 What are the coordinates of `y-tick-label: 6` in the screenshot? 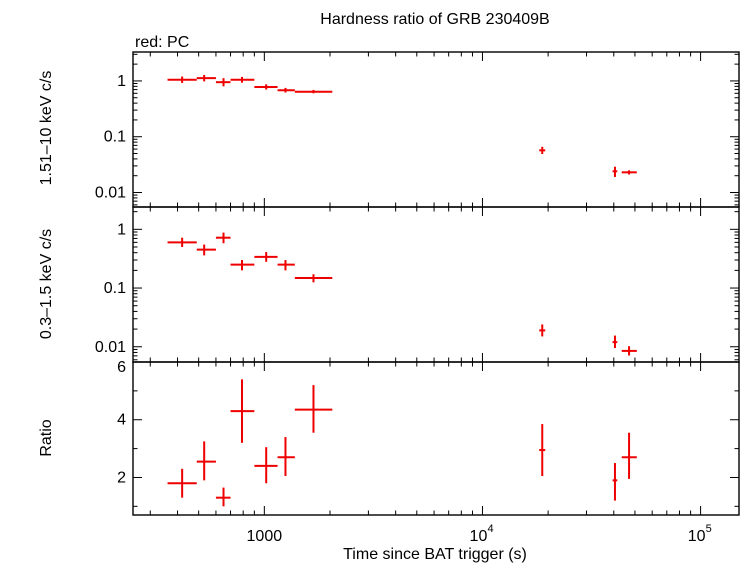 It's located at (121, 367).